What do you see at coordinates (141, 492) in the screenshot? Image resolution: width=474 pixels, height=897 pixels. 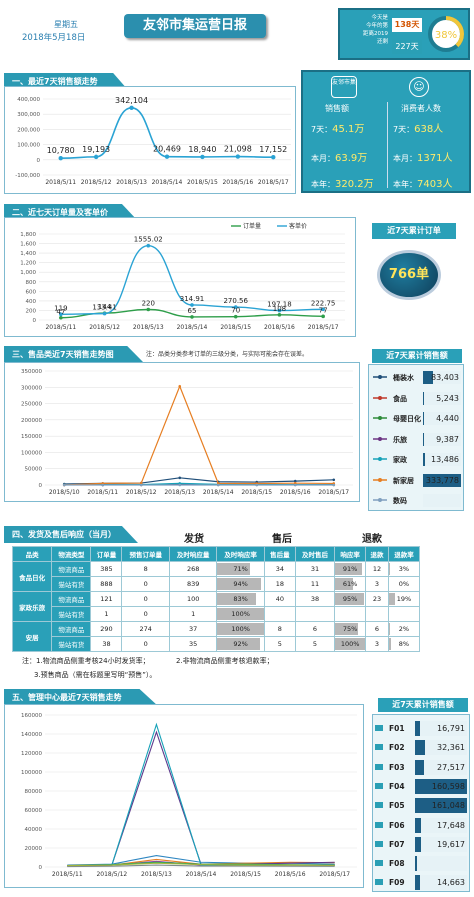 I see `x-tick-label: 2018/5/12` at bounding box center [141, 492].